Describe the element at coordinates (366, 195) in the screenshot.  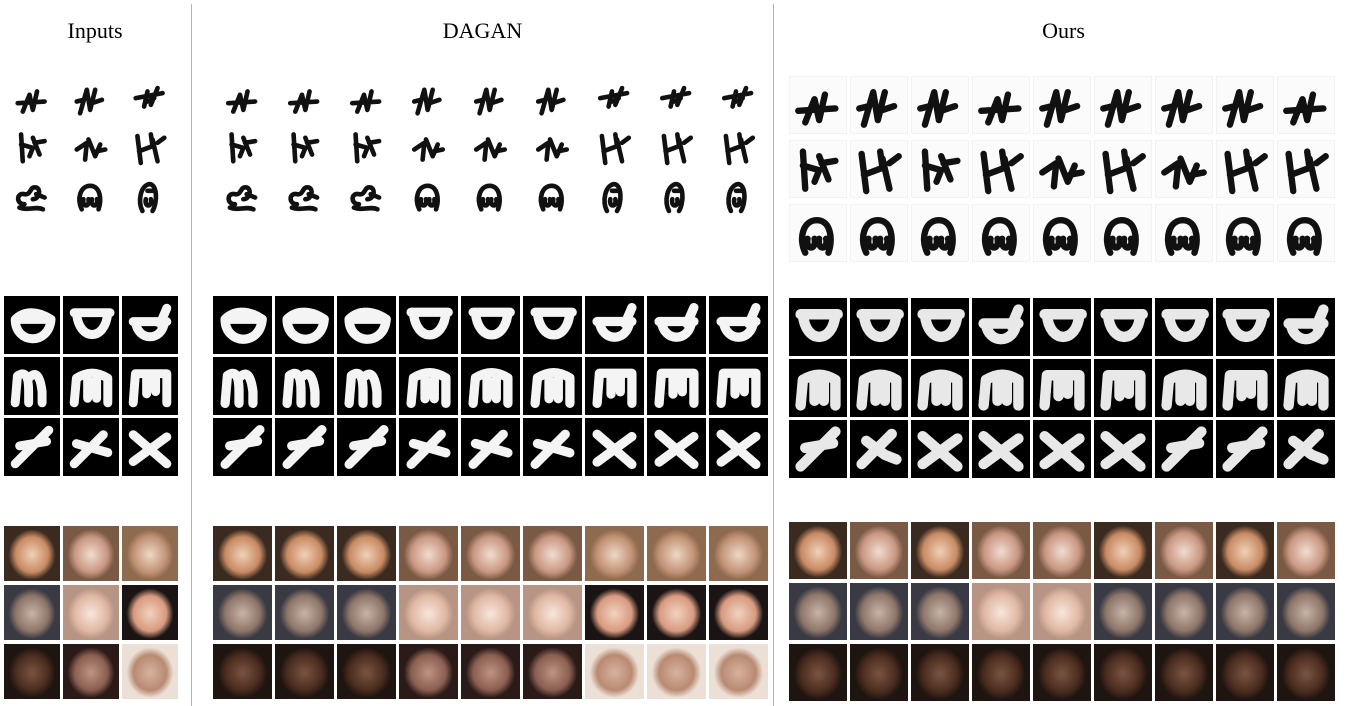
I see `handwritten-dagan-cell-r3-c3` at that location.